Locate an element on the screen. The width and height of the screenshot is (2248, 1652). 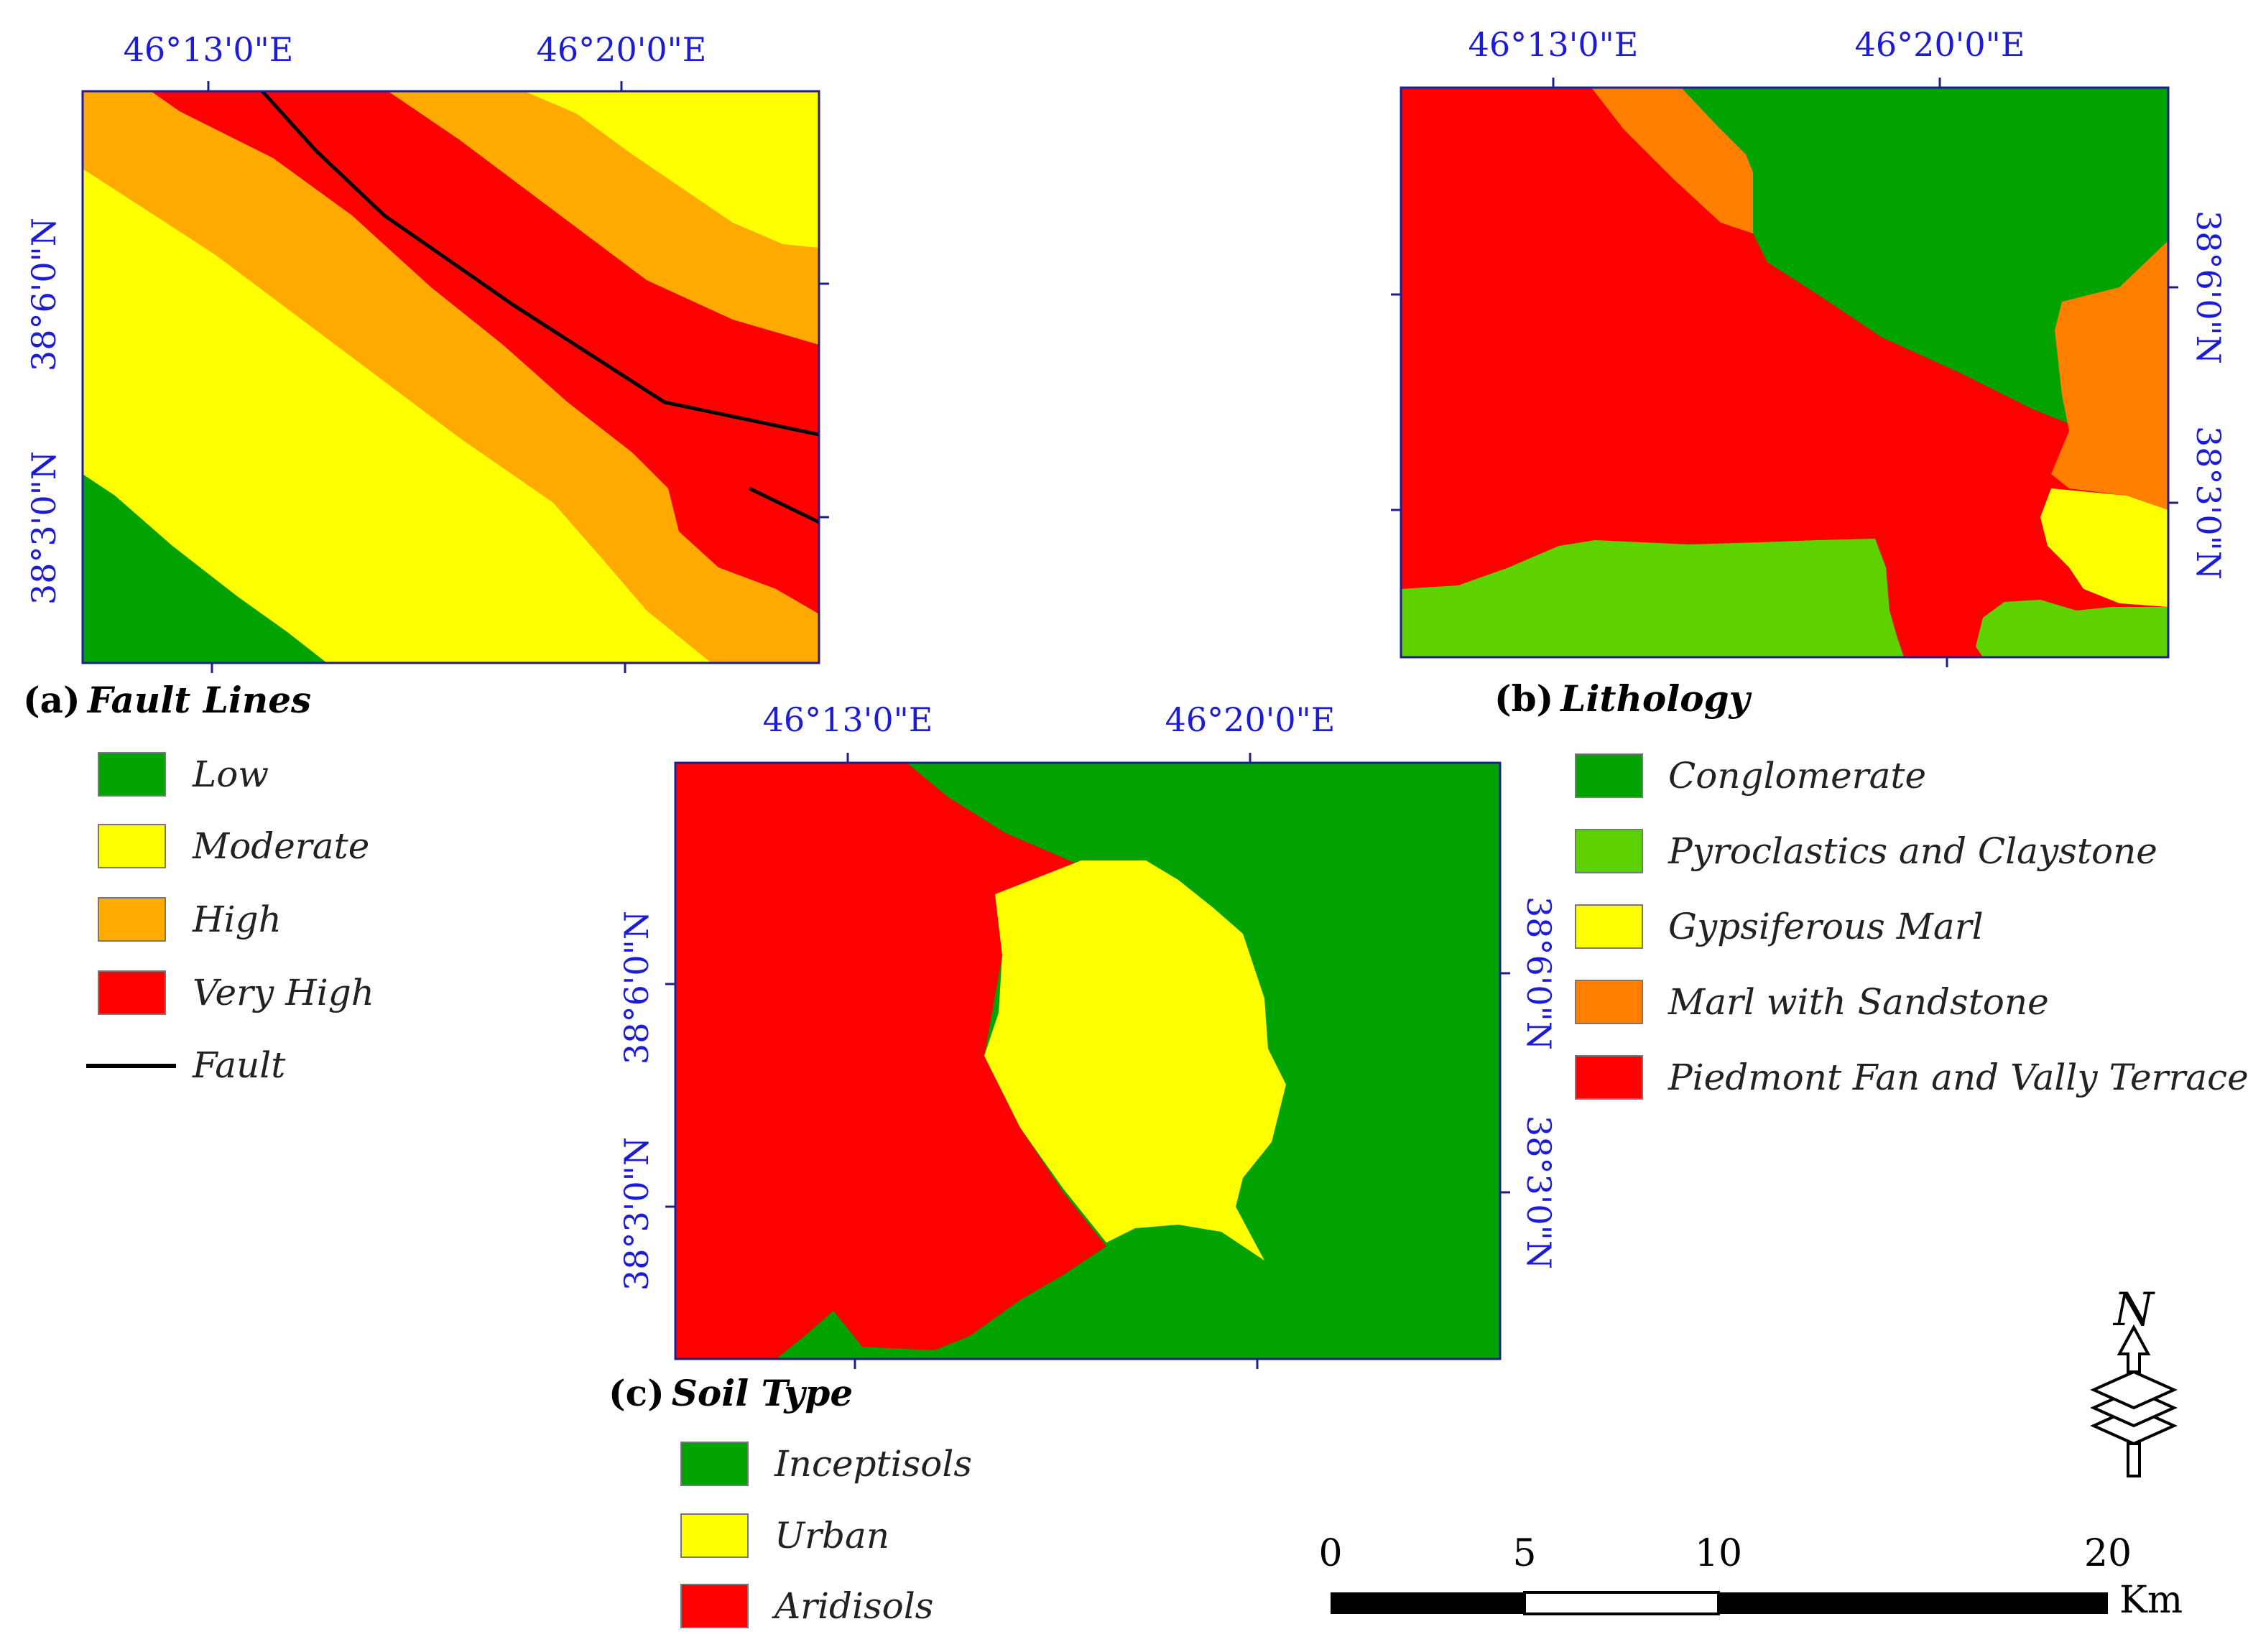
scale-tick-5: 5 is located at coordinates (1524, 1553).